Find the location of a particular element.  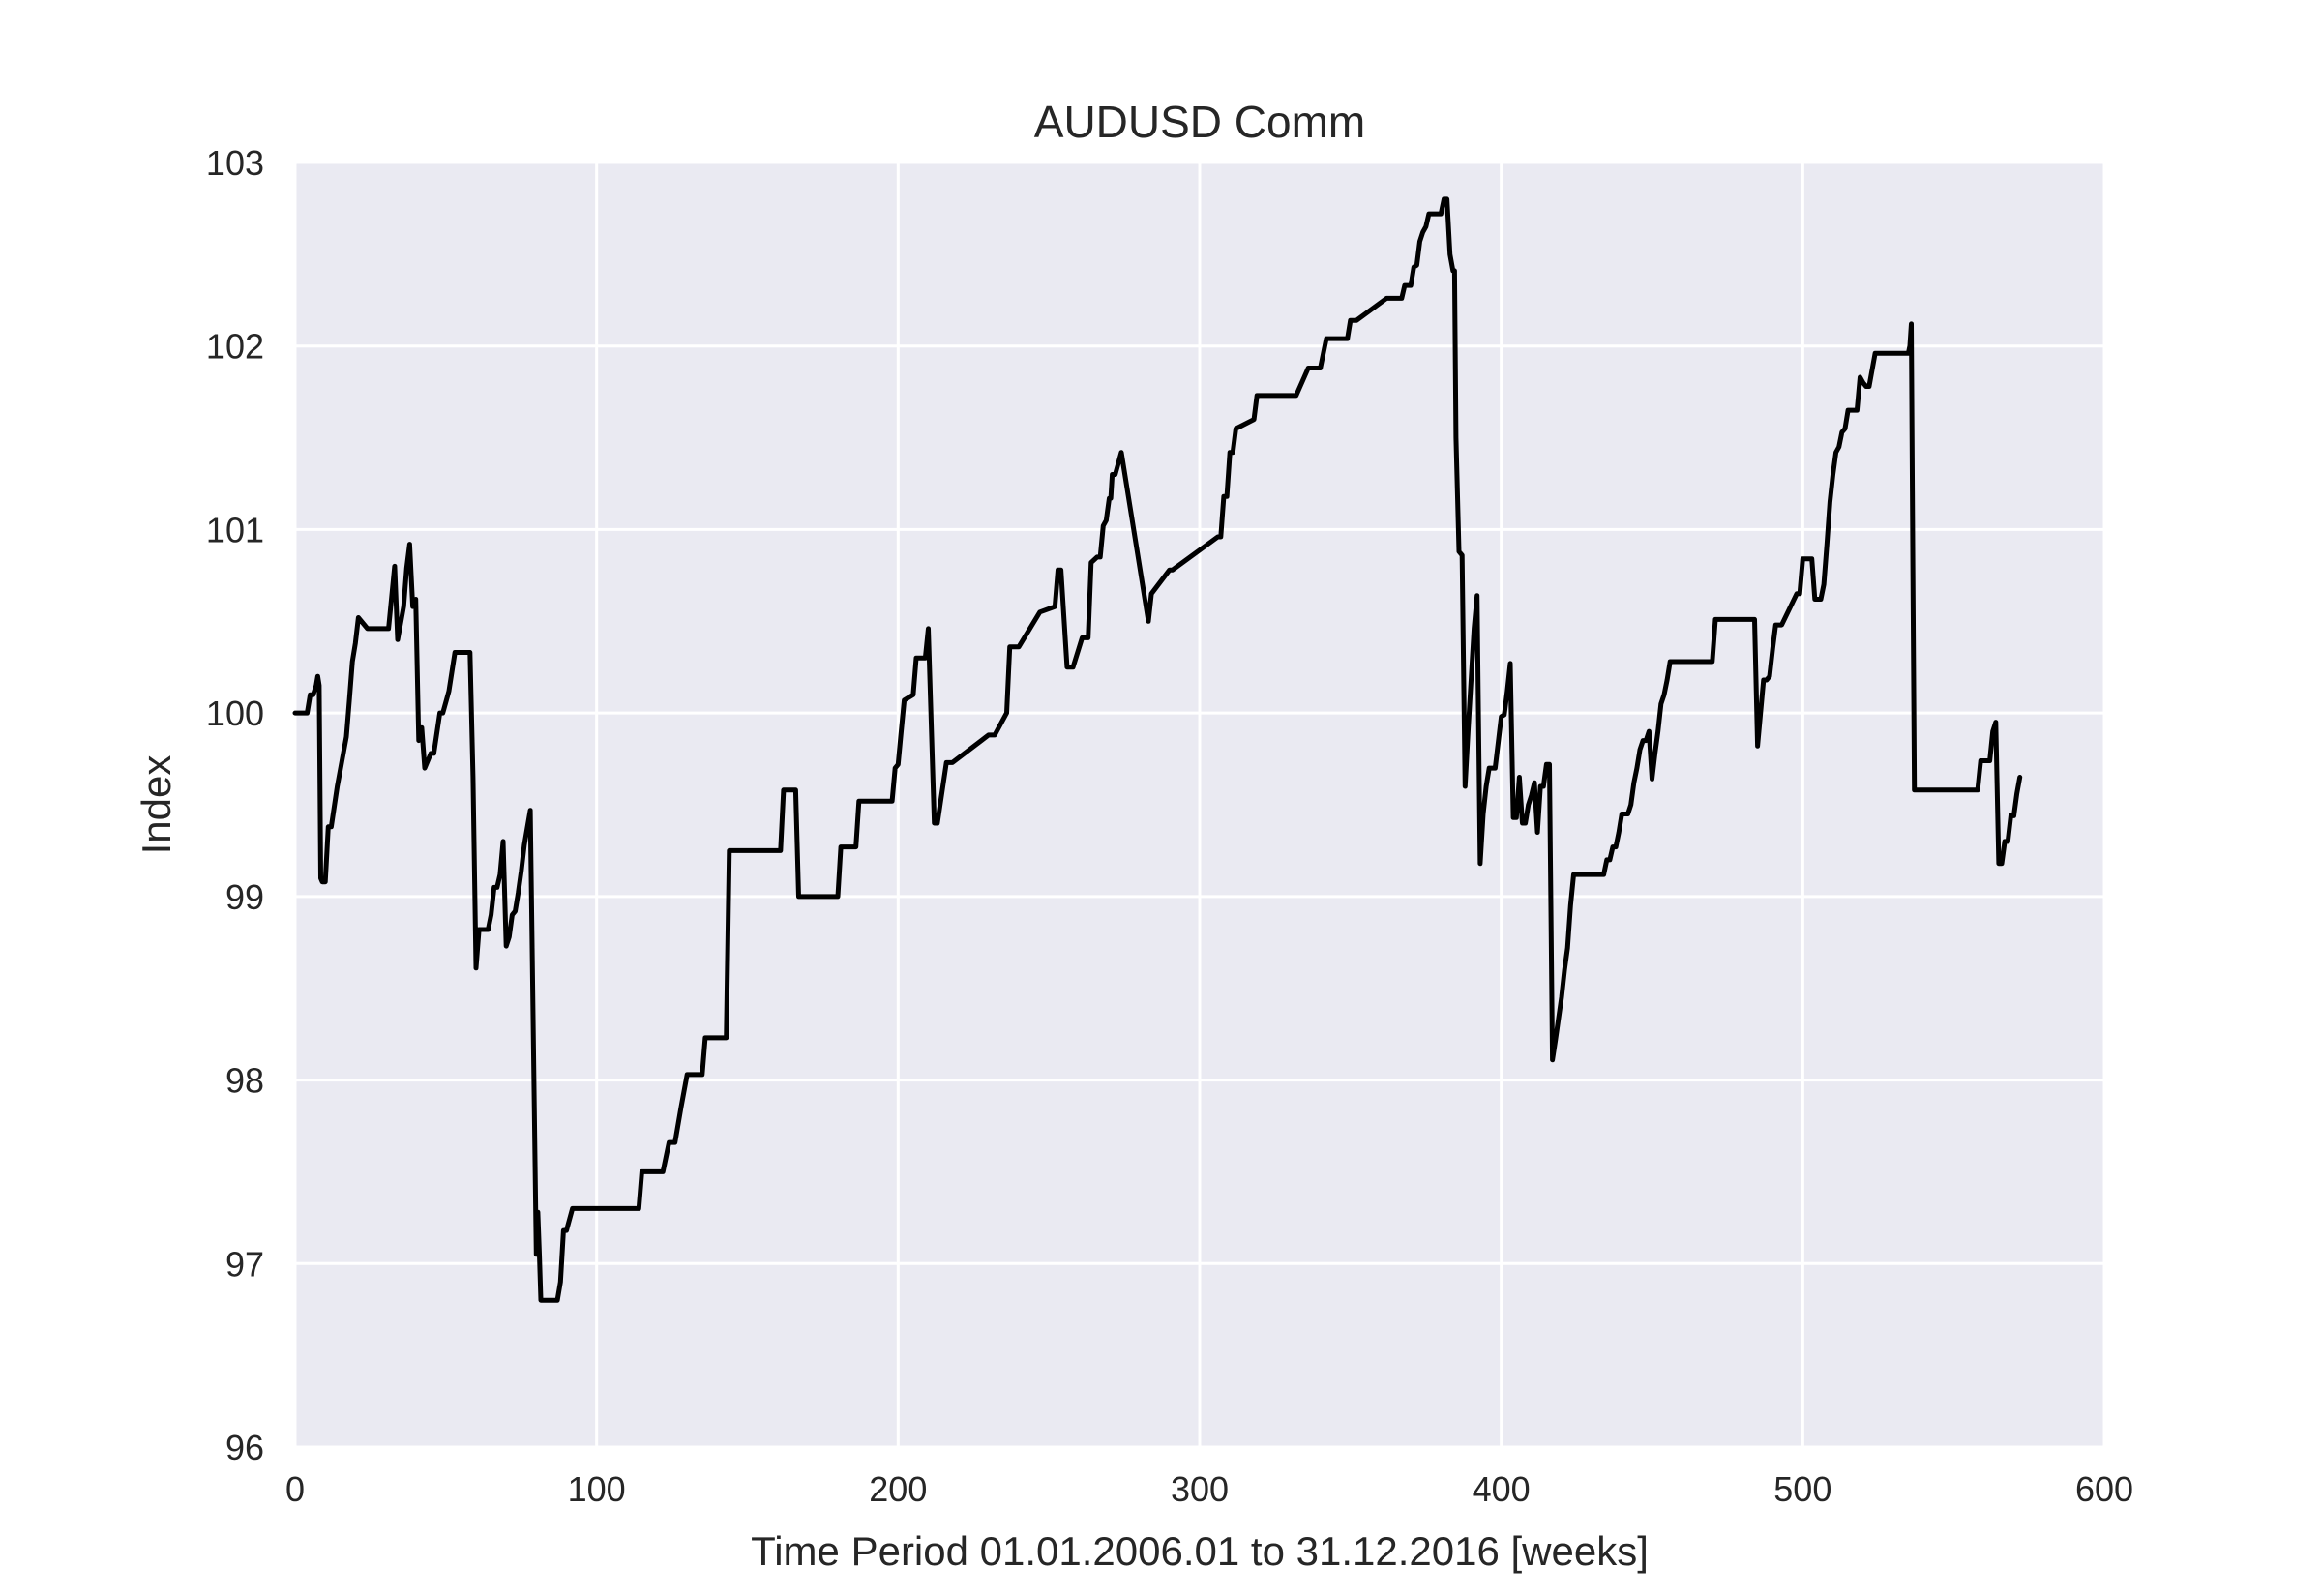

y-tick-label: 101 is located at coordinates (235, 529).